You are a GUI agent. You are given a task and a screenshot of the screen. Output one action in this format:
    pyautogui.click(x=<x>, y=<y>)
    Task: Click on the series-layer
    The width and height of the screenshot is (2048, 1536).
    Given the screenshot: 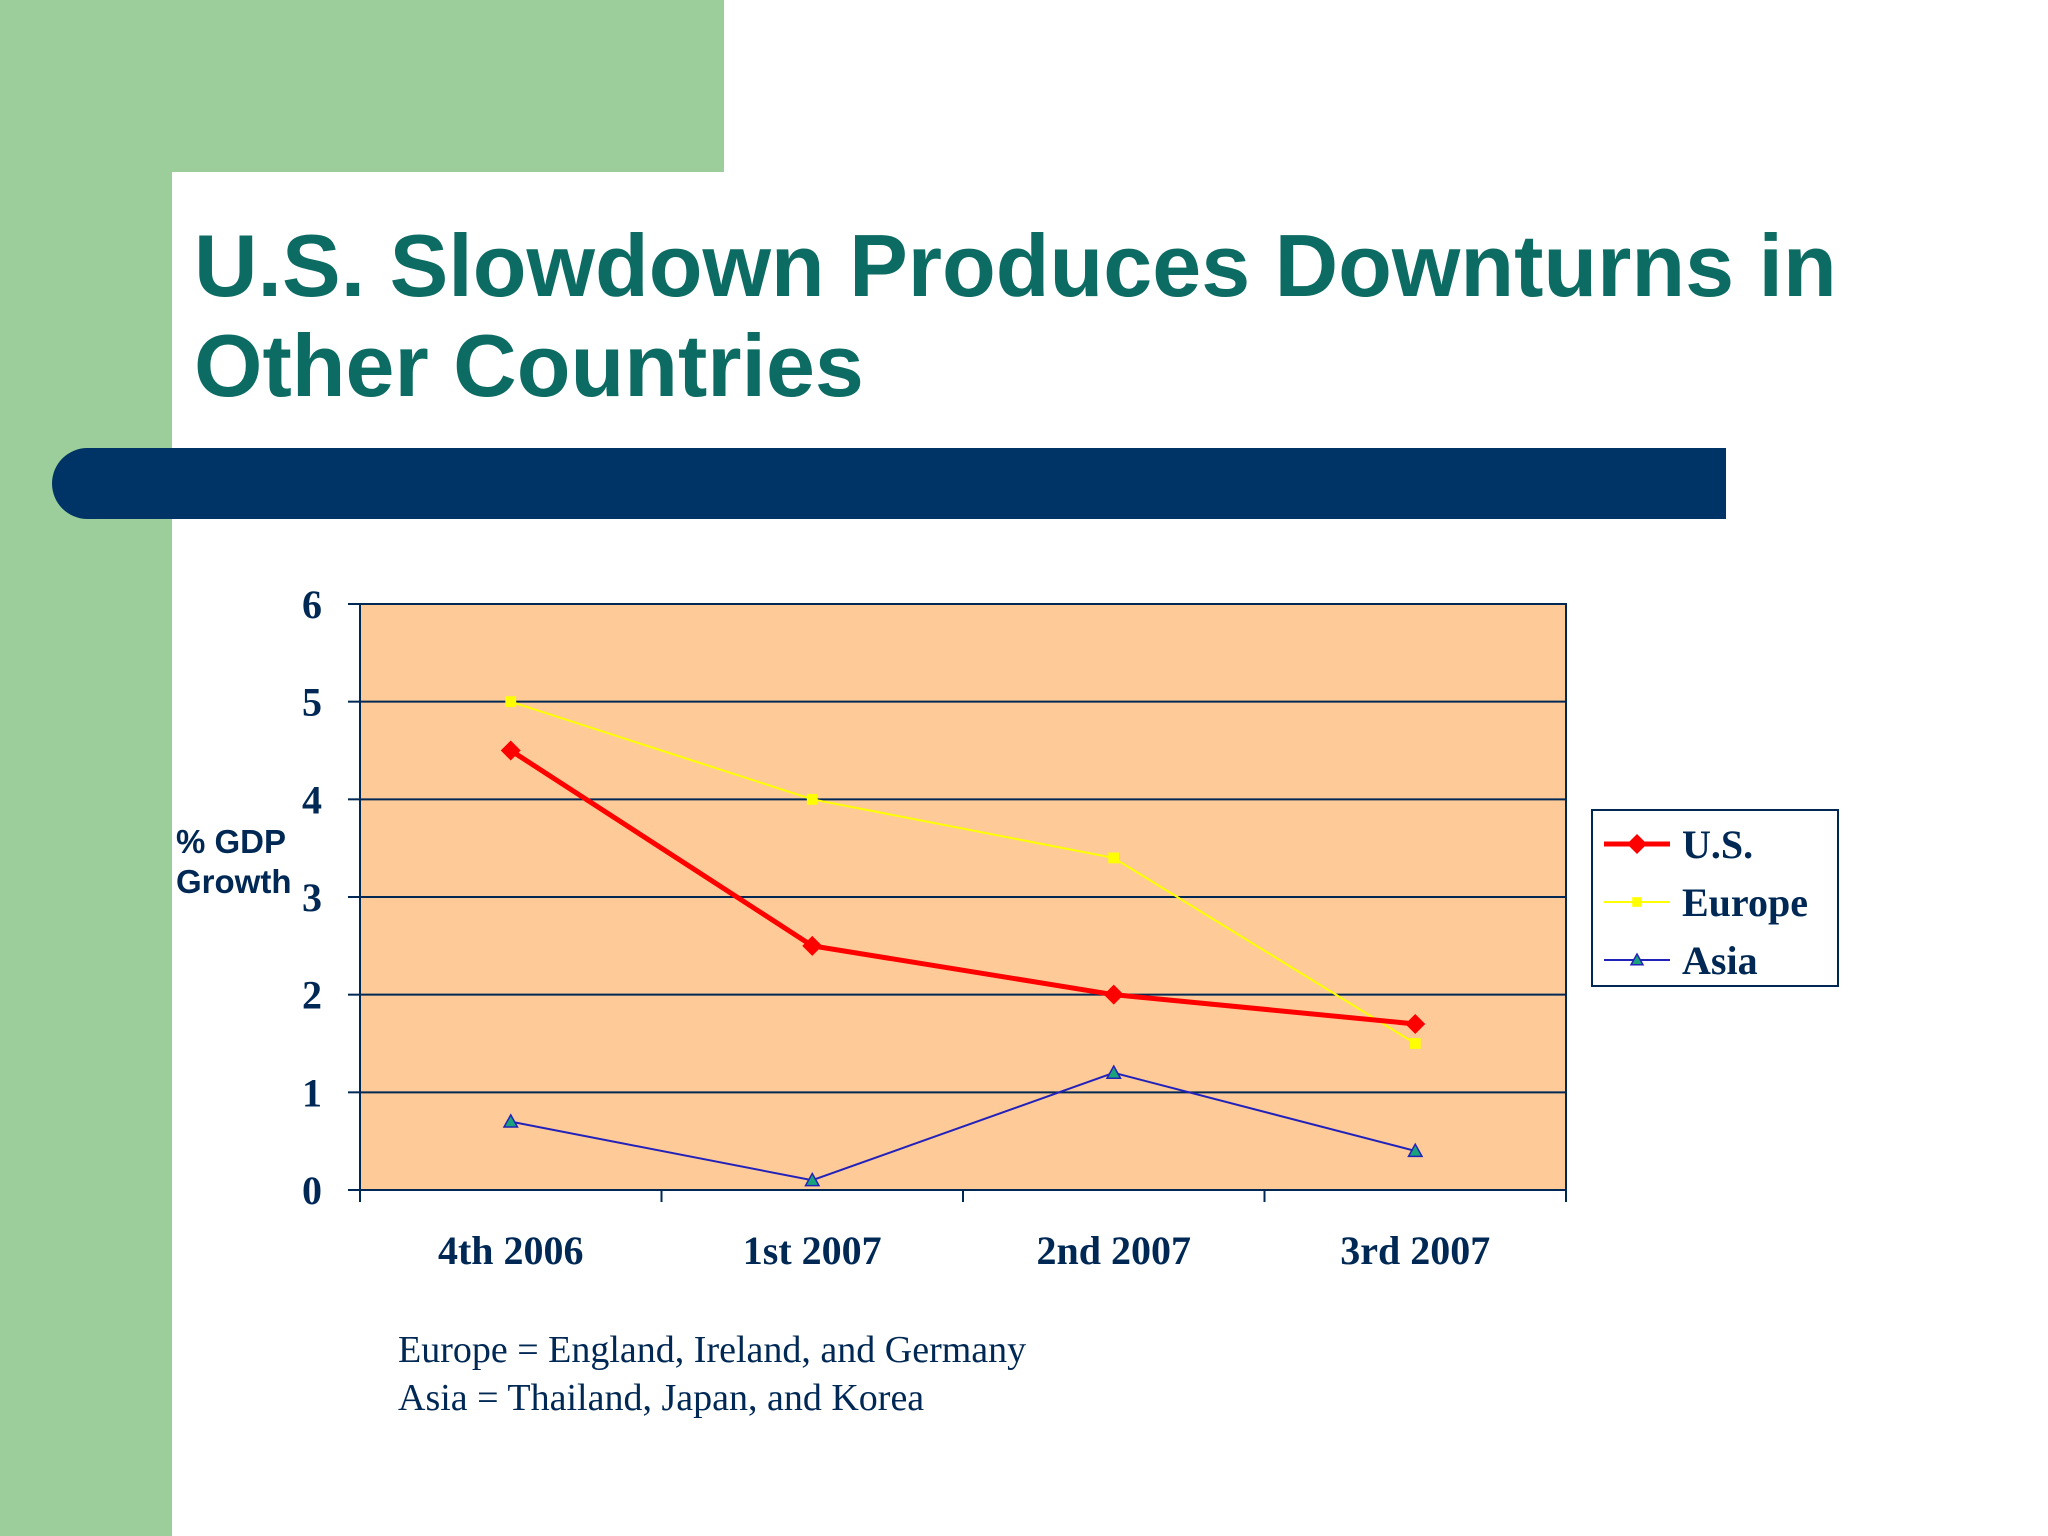 What is the action you would take?
    pyautogui.click(x=963, y=941)
    